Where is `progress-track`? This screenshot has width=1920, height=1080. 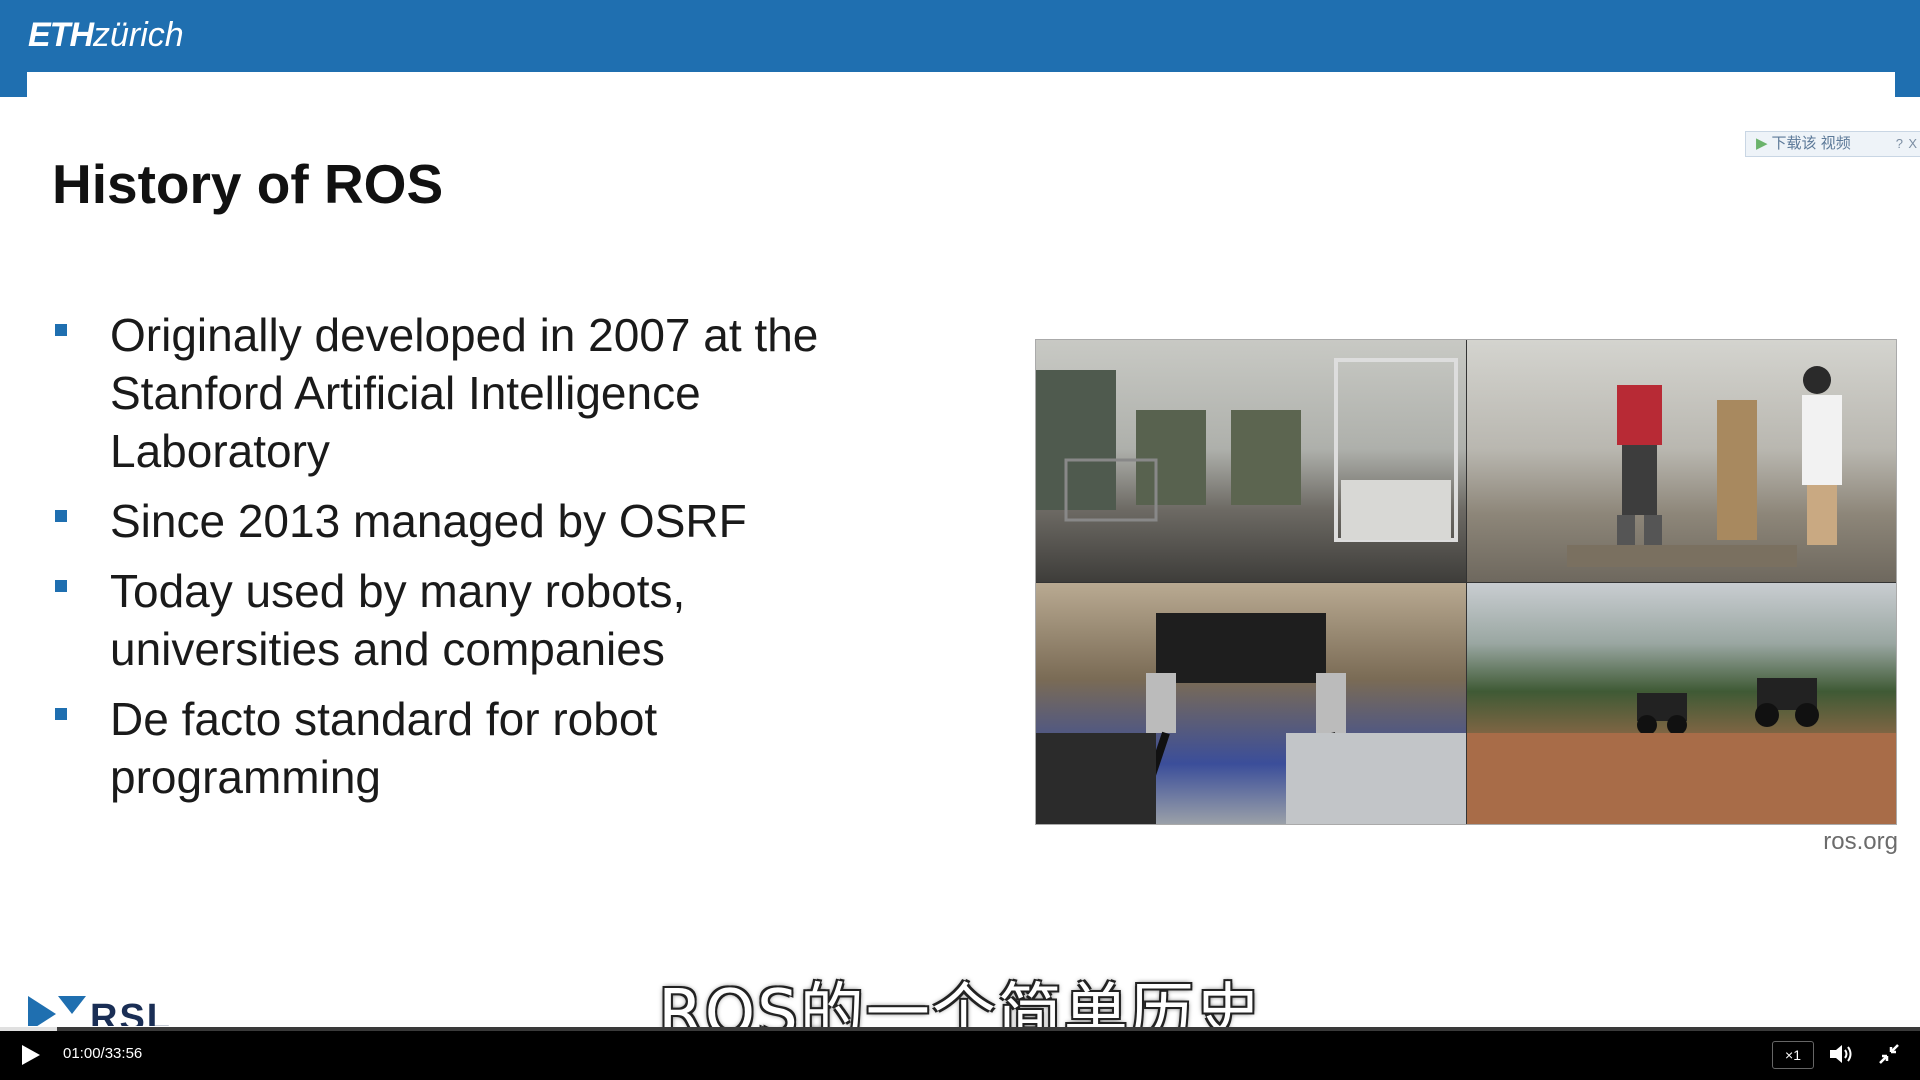 progress-track is located at coordinates (960, 1029).